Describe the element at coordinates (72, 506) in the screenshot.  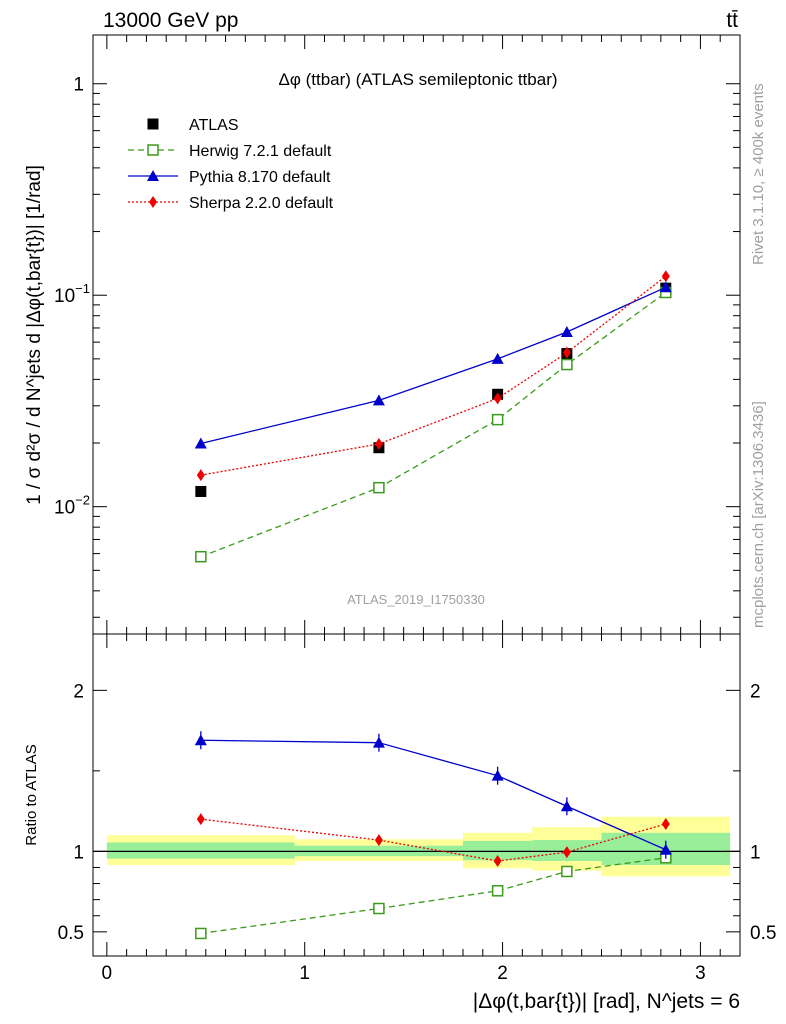
I see `y-tick-label: 10⁻²` at that location.